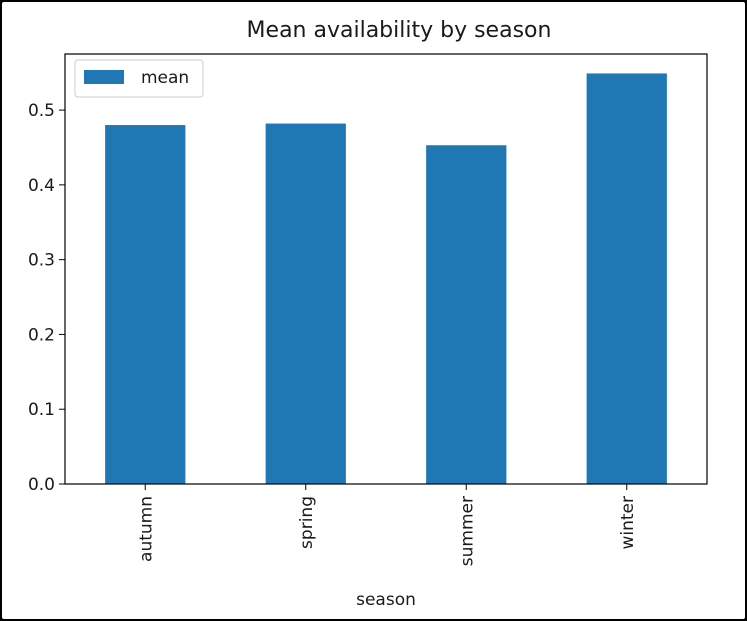 Image resolution: width=747 pixels, height=621 pixels. Describe the element at coordinates (307, 522) in the screenshot. I see `x-tick-label: spring` at that location.